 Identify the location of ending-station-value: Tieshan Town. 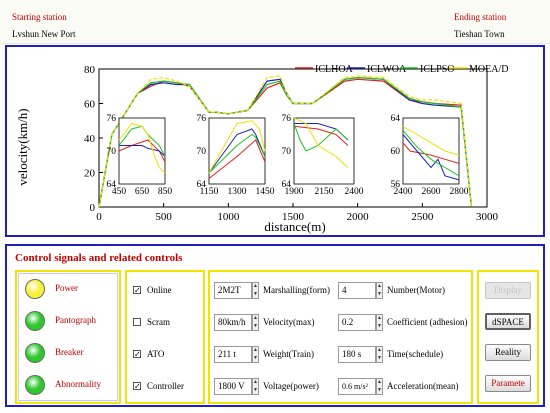
(479, 34).